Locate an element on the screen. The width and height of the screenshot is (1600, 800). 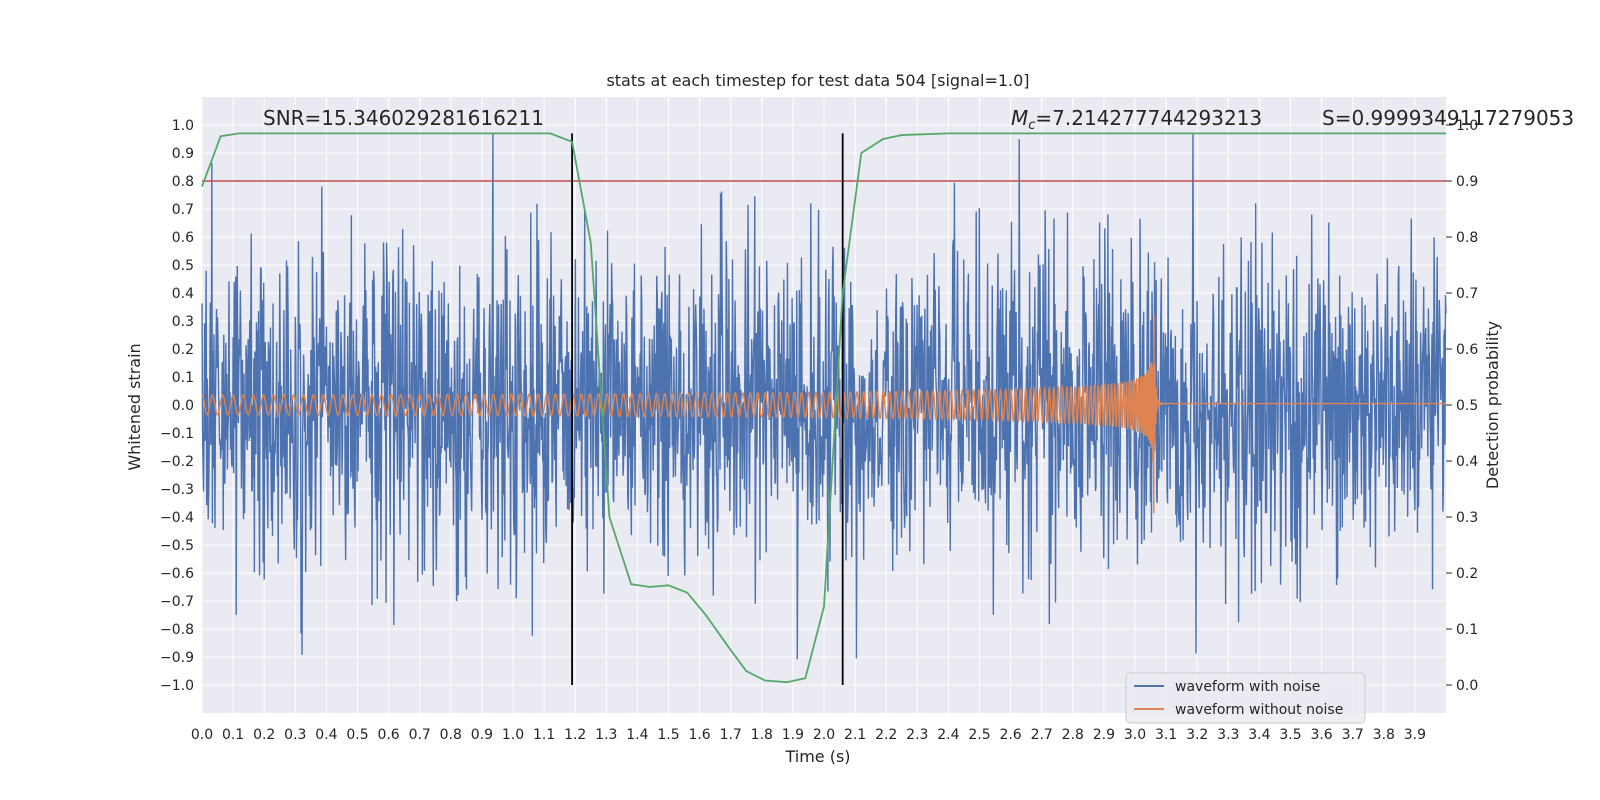
y-tick-label: 1.0 is located at coordinates (183, 126).